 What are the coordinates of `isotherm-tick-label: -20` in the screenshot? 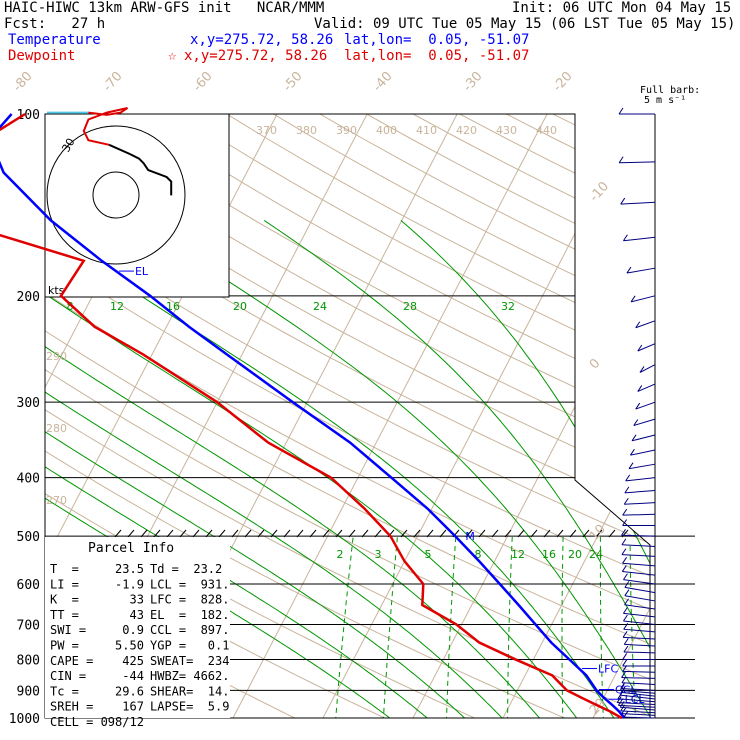 It's located at (562, 82).